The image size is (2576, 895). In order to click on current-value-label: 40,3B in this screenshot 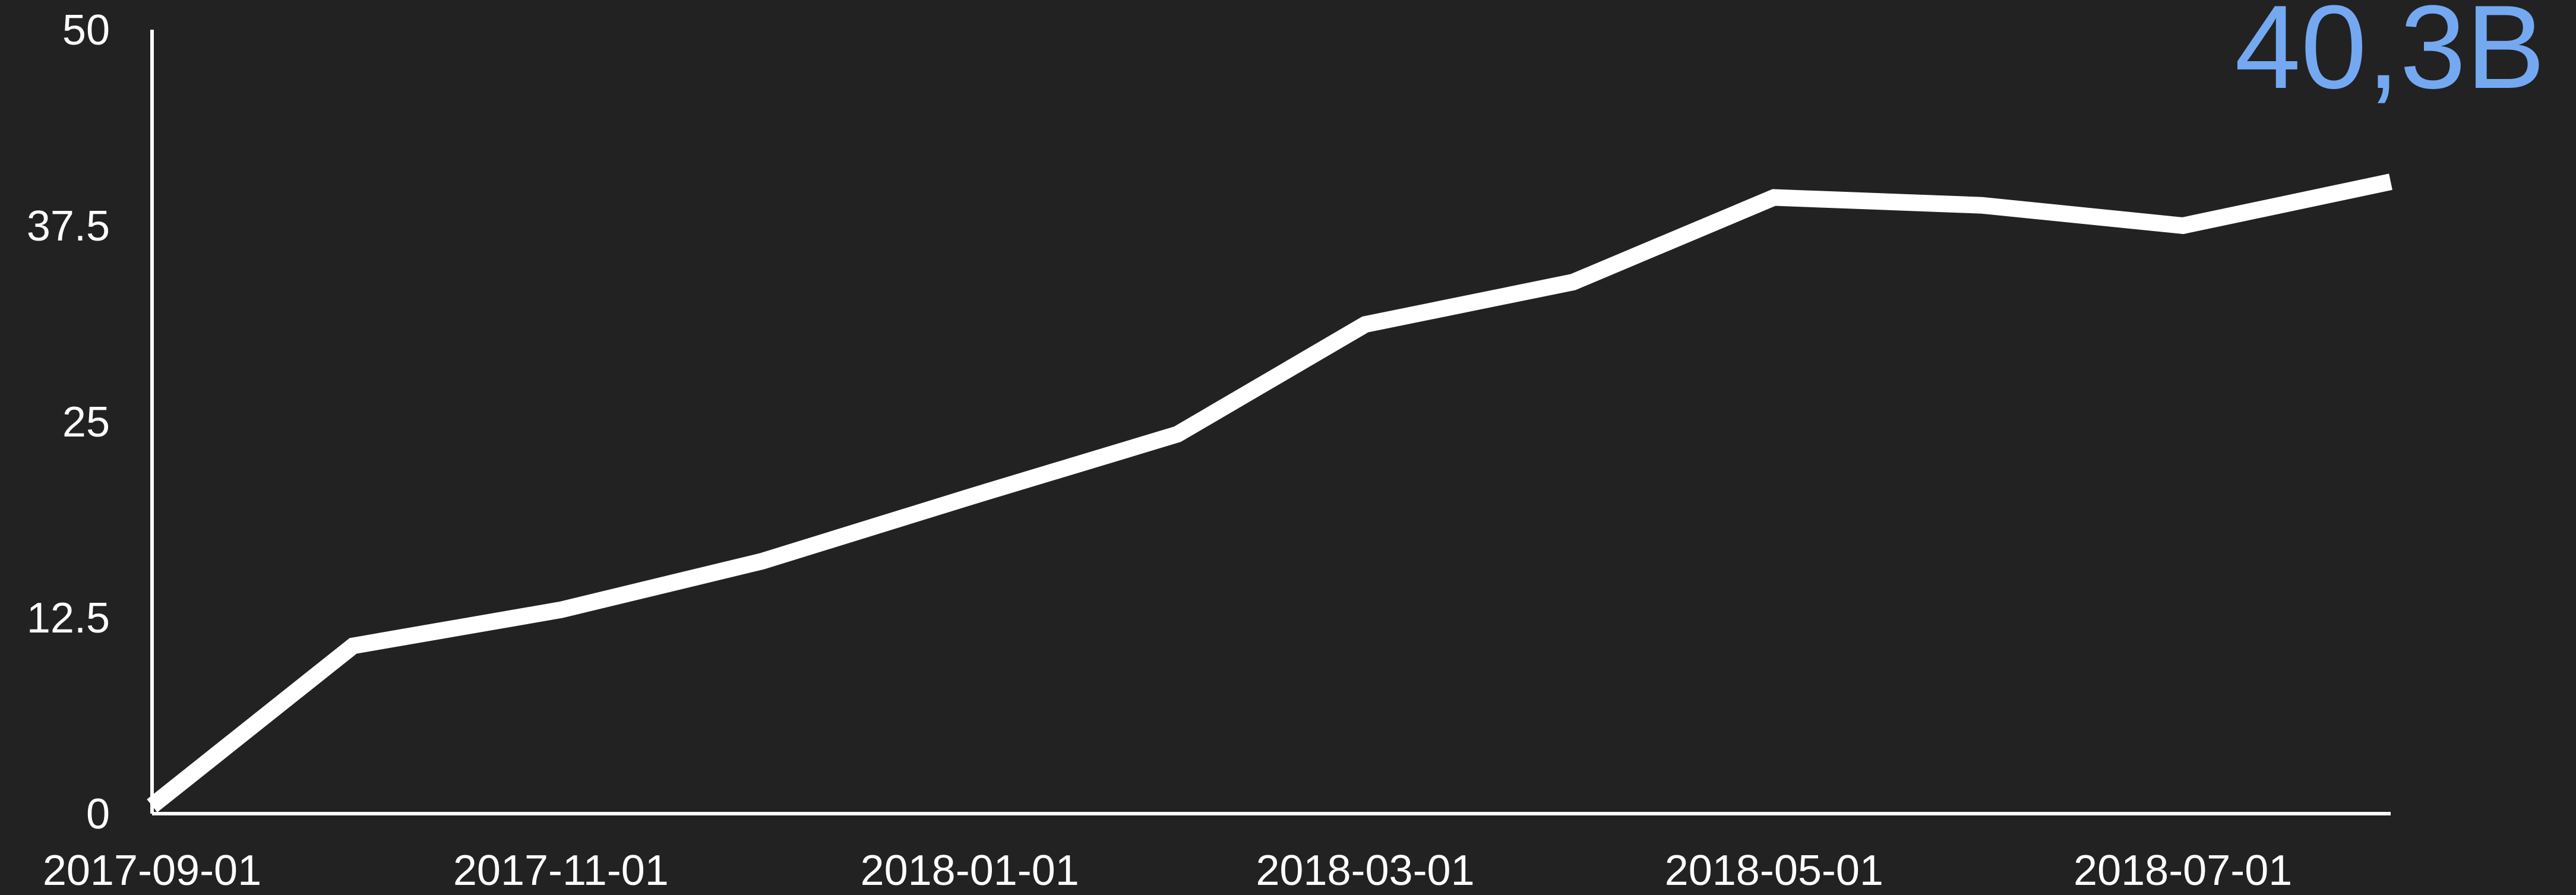, I will do `click(2389, 56)`.